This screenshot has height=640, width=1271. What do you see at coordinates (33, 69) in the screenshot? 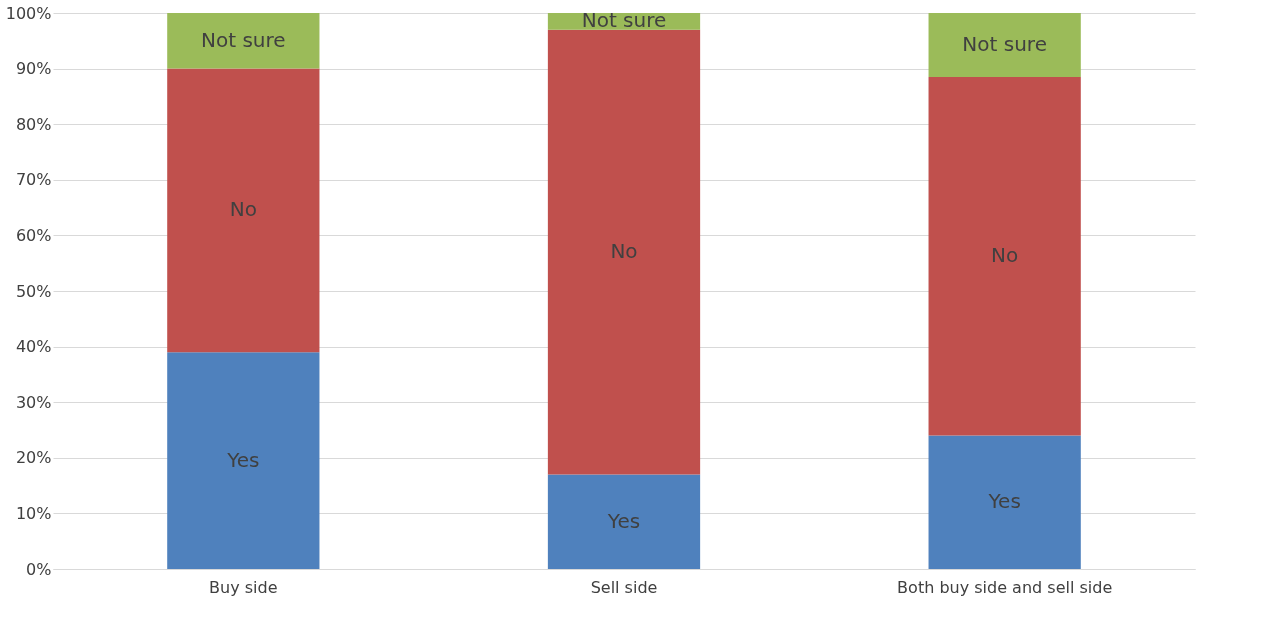
I see `y-tick-label: 90%` at bounding box center [33, 69].